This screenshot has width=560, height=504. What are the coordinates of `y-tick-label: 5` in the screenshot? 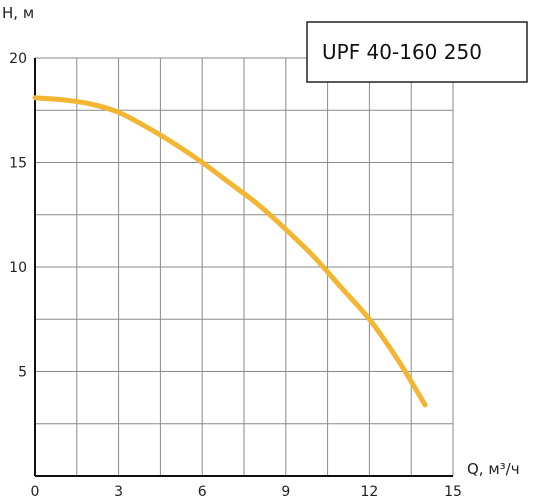 It's located at (22, 373).